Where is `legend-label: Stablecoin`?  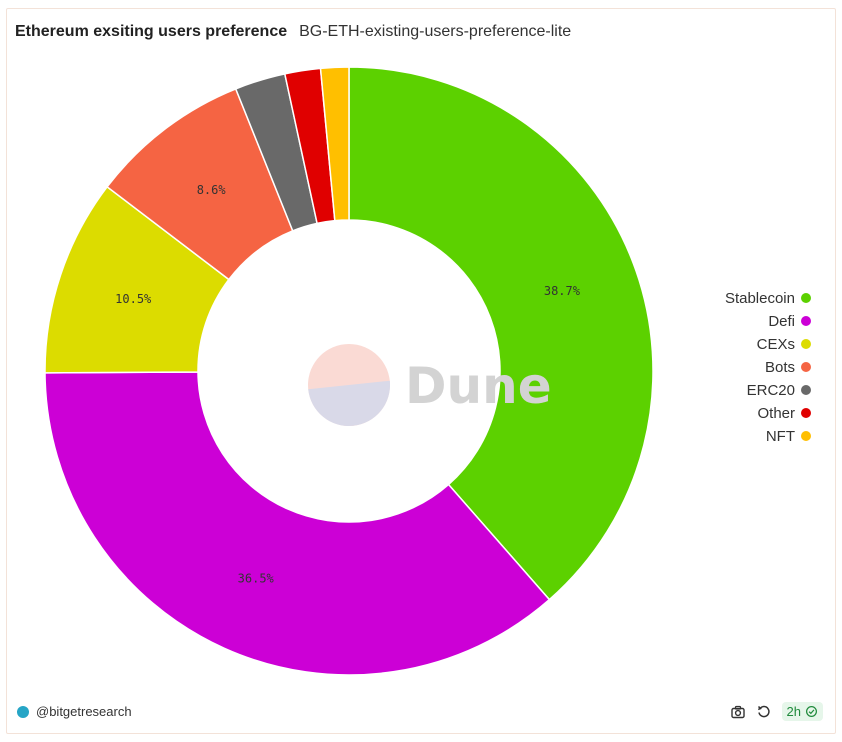
legend-label: Stablecoin is located at coordinates (759, 298).